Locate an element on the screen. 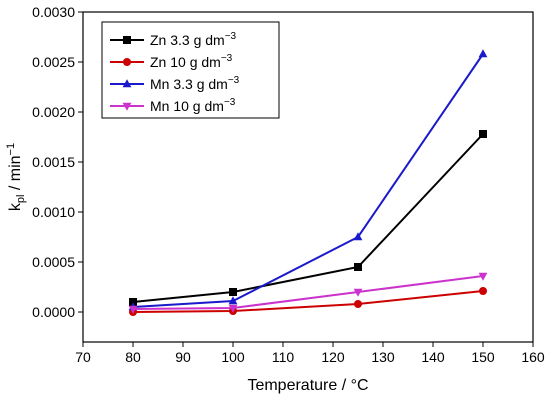  legend-entry: Zn 10 g dm−3 is located at coordinates (171, 61).